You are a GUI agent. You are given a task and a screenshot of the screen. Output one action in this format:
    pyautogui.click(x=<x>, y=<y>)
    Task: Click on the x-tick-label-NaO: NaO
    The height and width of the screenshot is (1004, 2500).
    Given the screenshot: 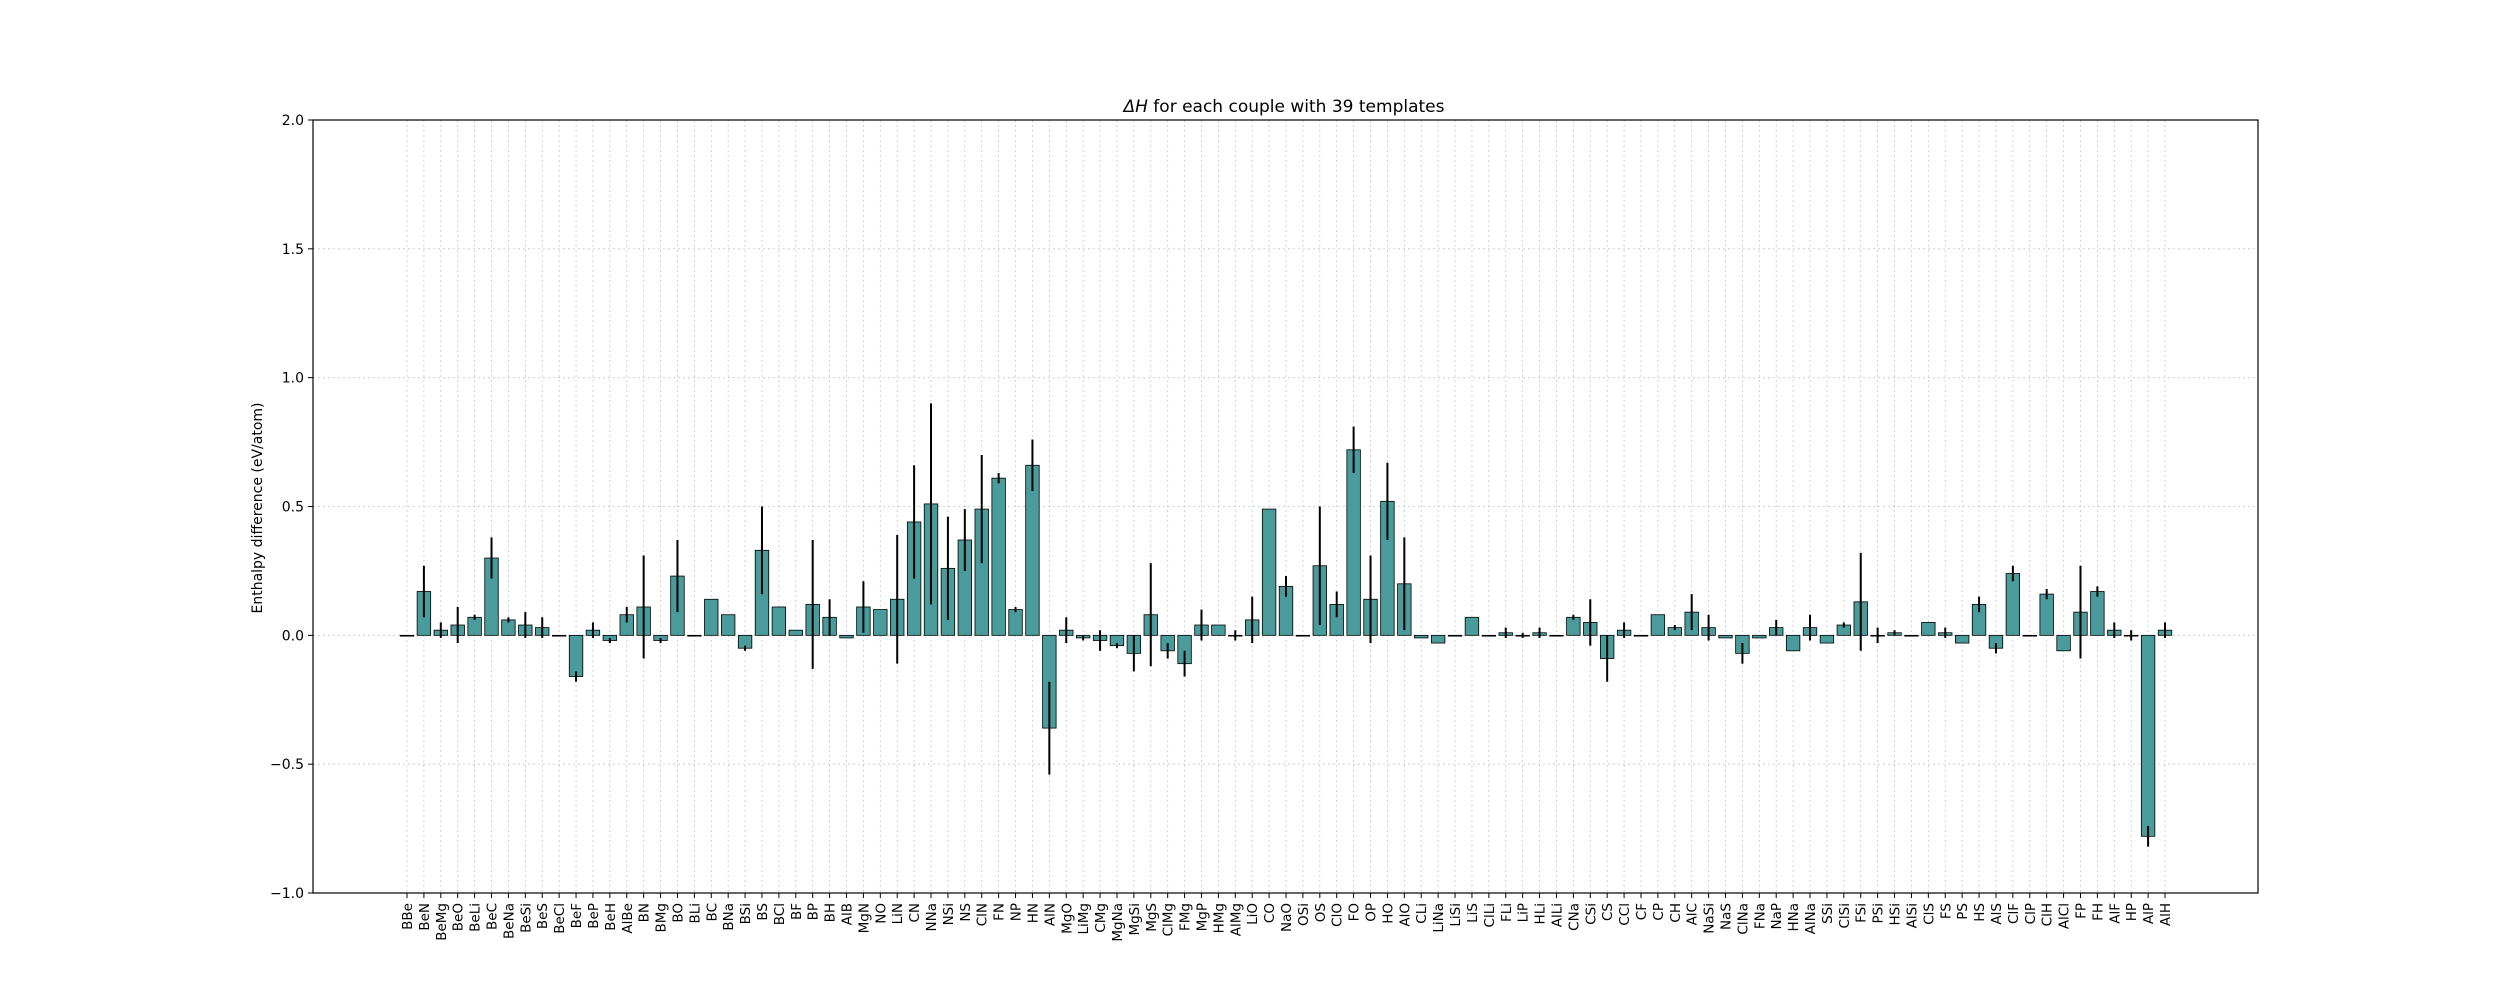 What is the action you would take?
    pyautogui.click(x=1287, y=917)
    